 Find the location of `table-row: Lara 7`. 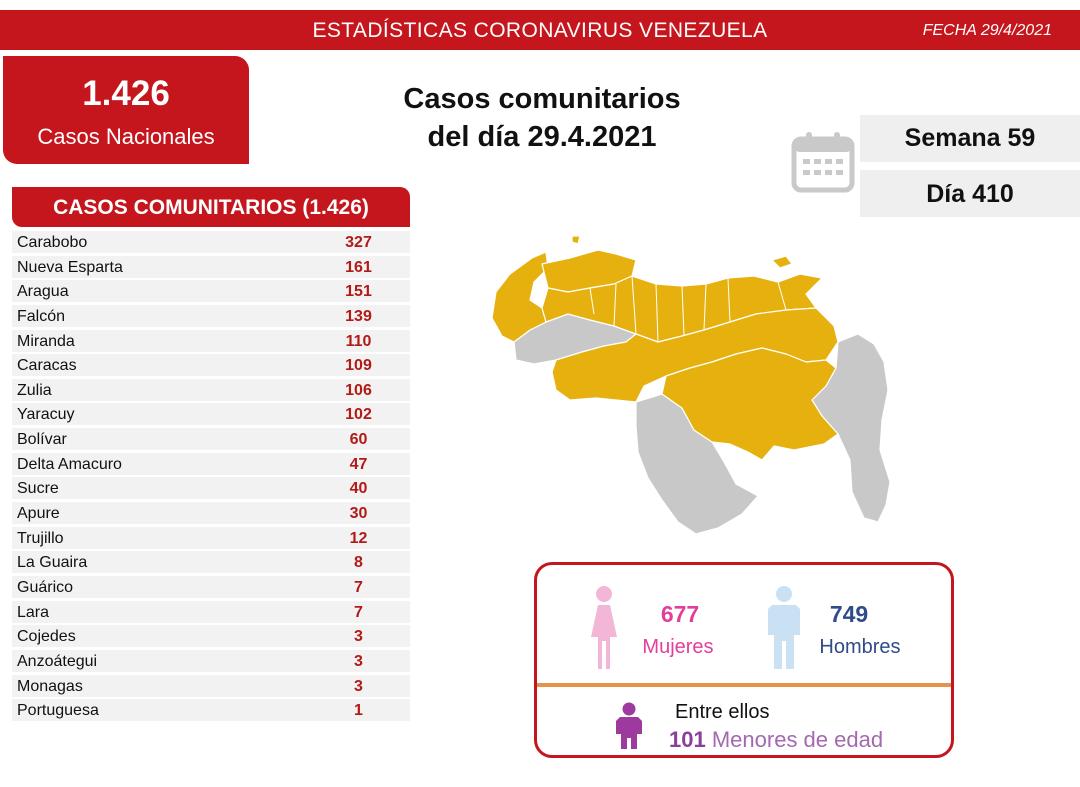

table-row: Lara 7 is located at coordinates (211, 611).